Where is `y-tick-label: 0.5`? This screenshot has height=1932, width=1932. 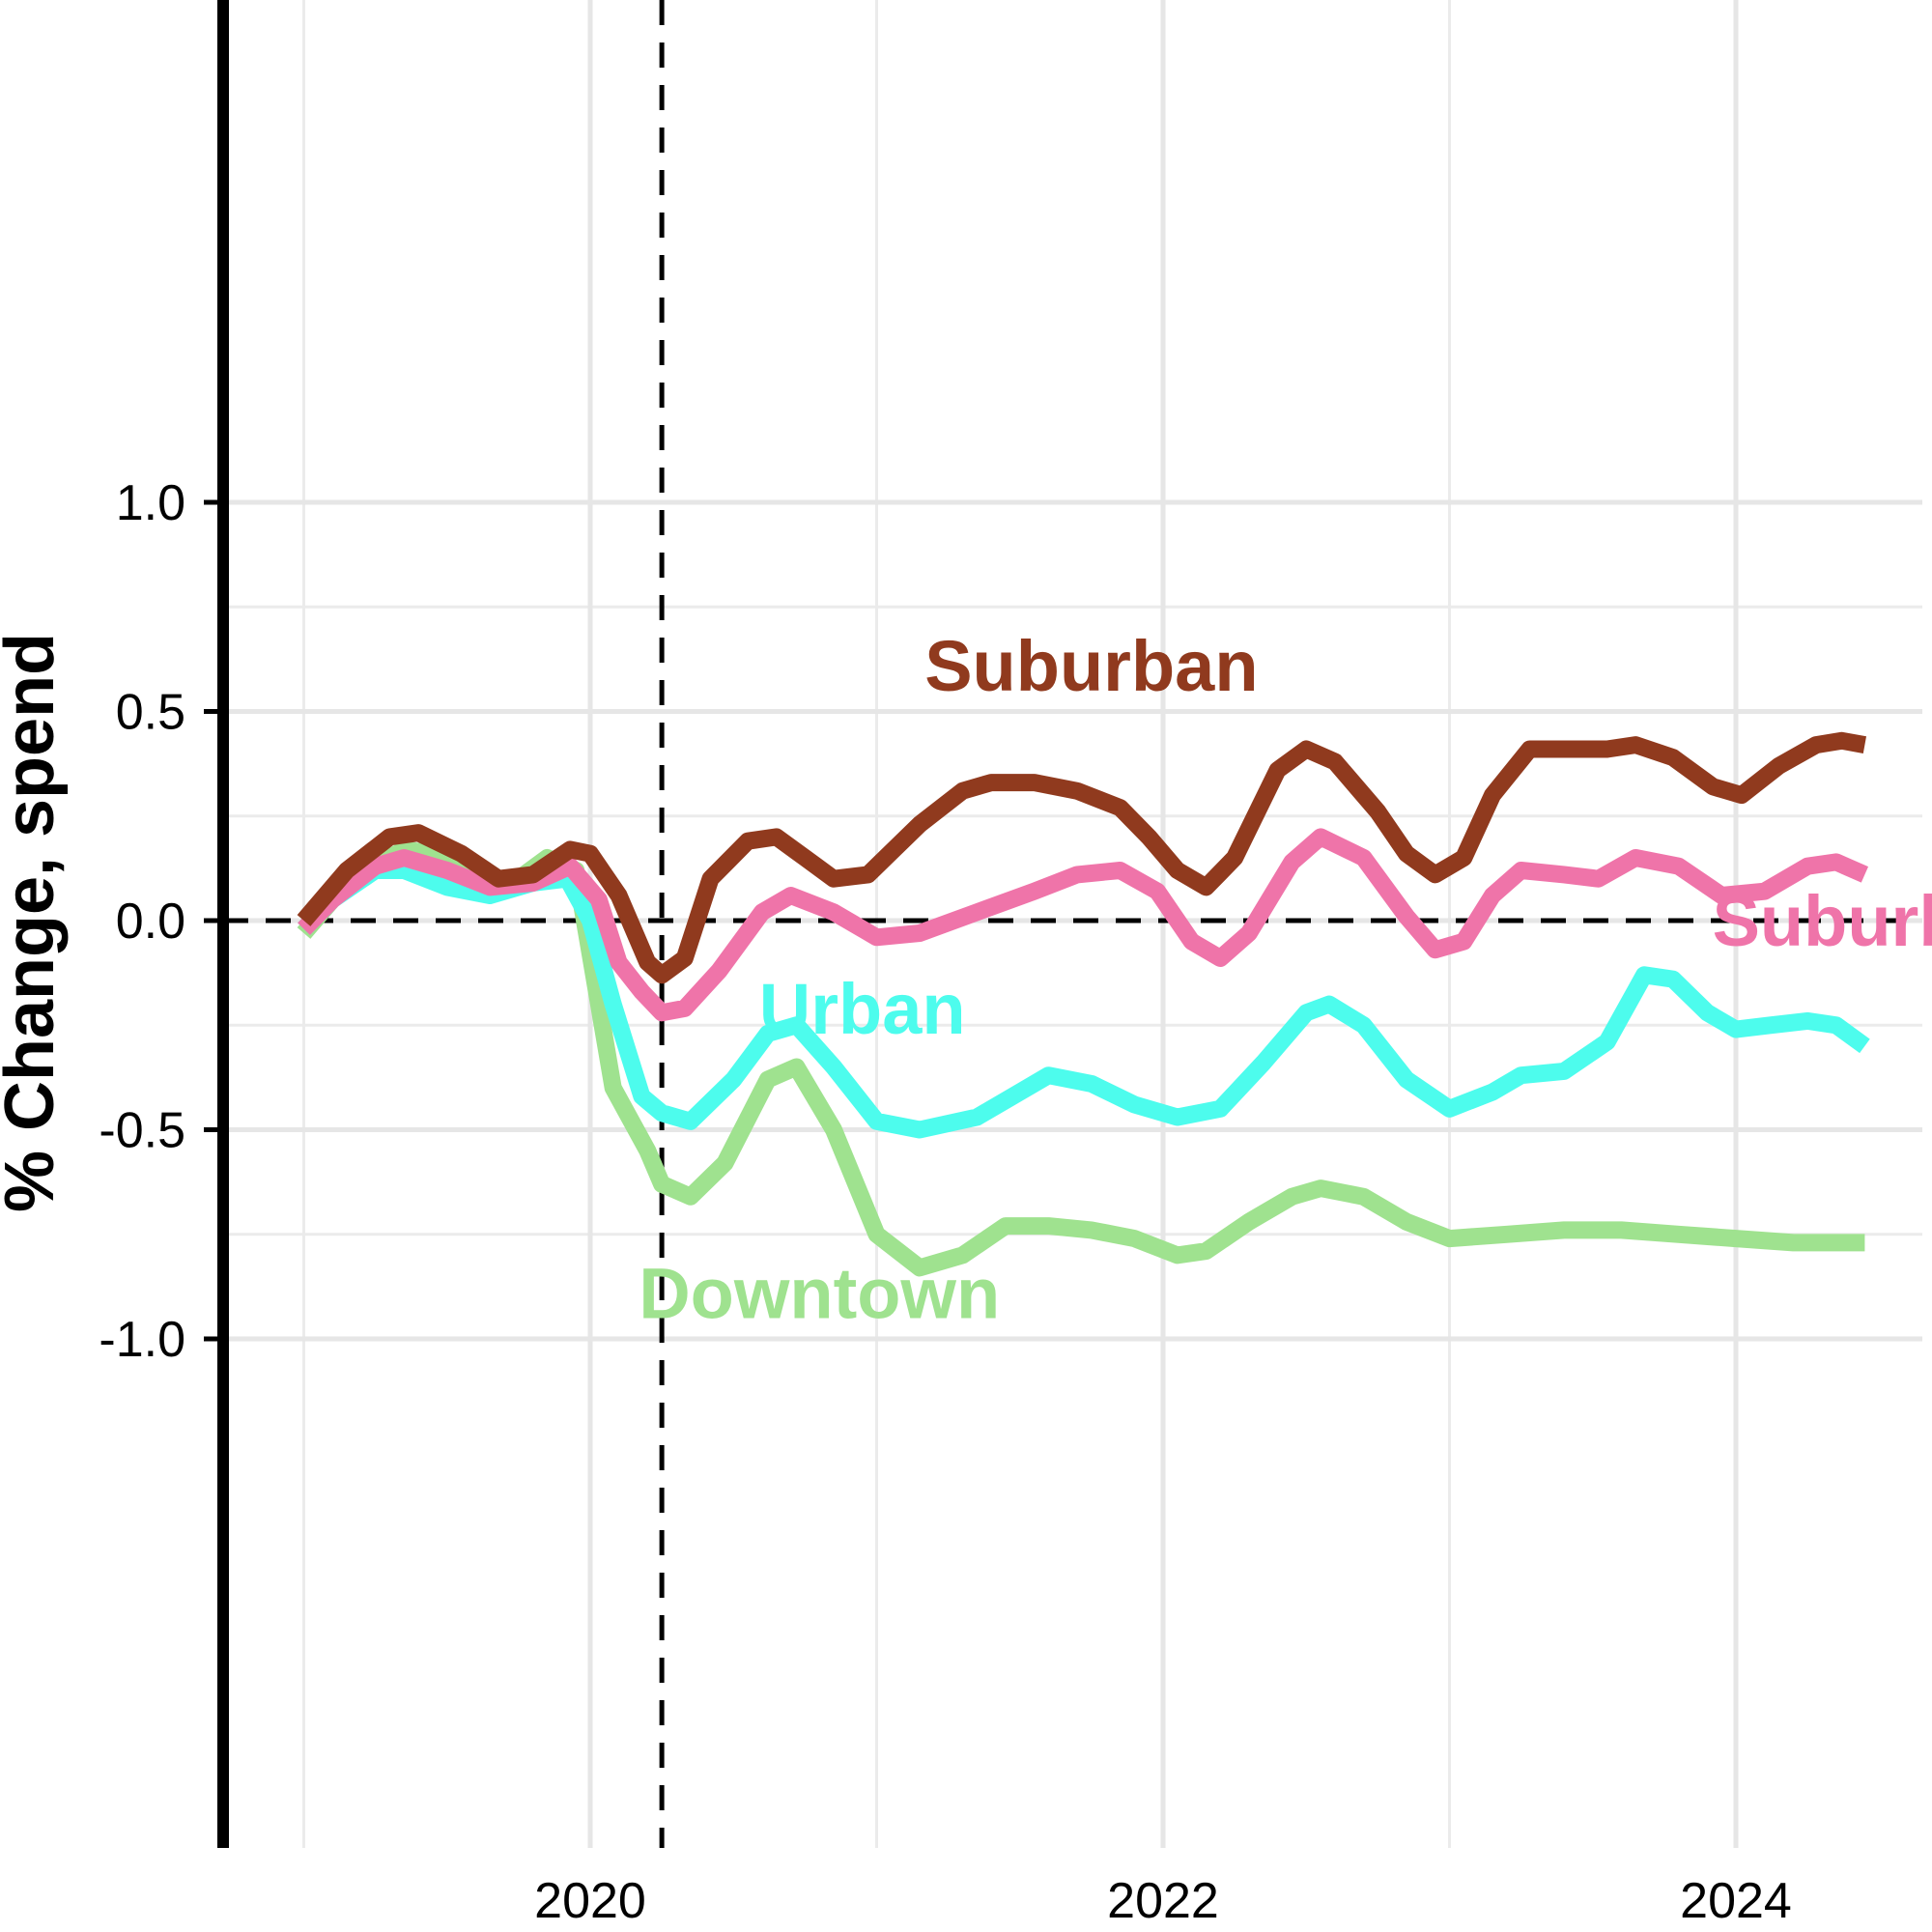 y-tick-label: 0.5 is located at coordinates (150, 713).